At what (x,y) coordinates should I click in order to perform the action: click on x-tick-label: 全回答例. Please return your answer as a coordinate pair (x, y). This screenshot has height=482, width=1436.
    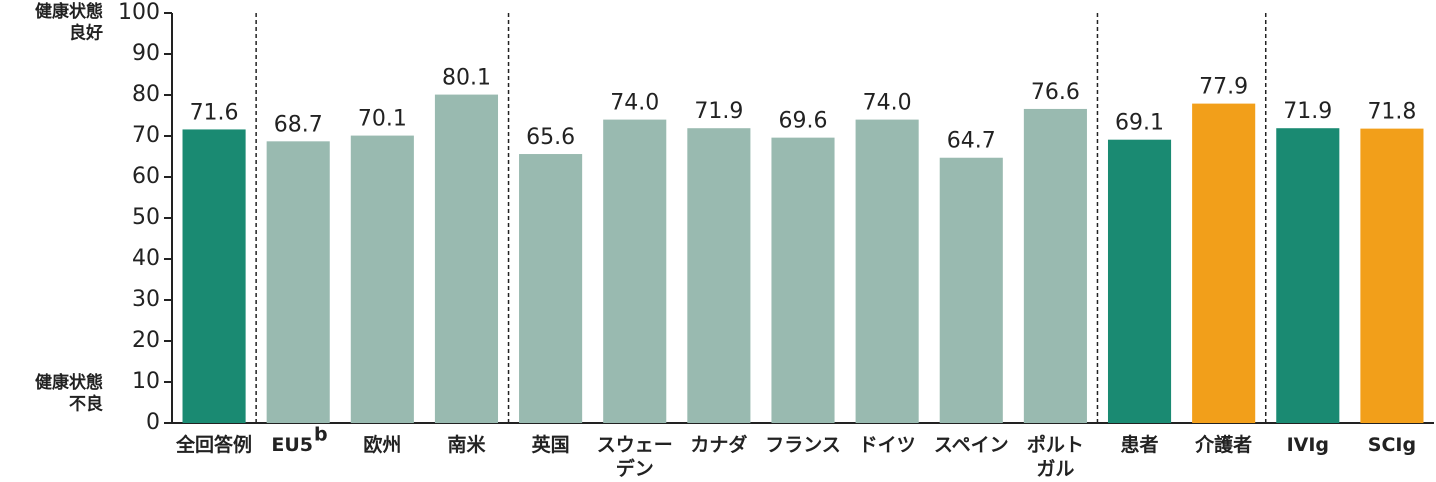
    Looking at the image, I should click on (213, 444).